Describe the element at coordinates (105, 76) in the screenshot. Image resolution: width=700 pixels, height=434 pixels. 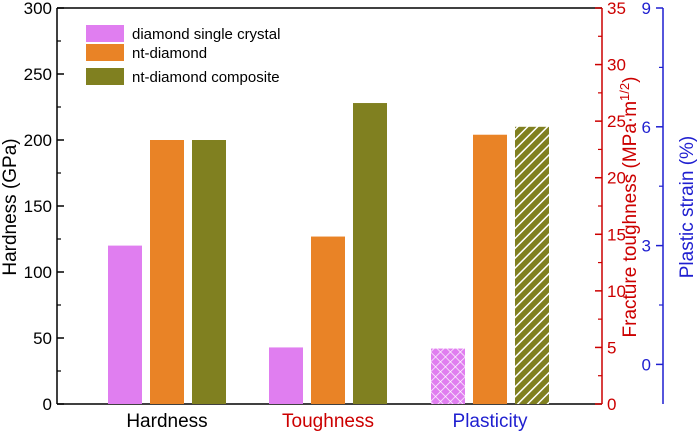
I see `legend-swatch-nt-diamond-composite` at that location.